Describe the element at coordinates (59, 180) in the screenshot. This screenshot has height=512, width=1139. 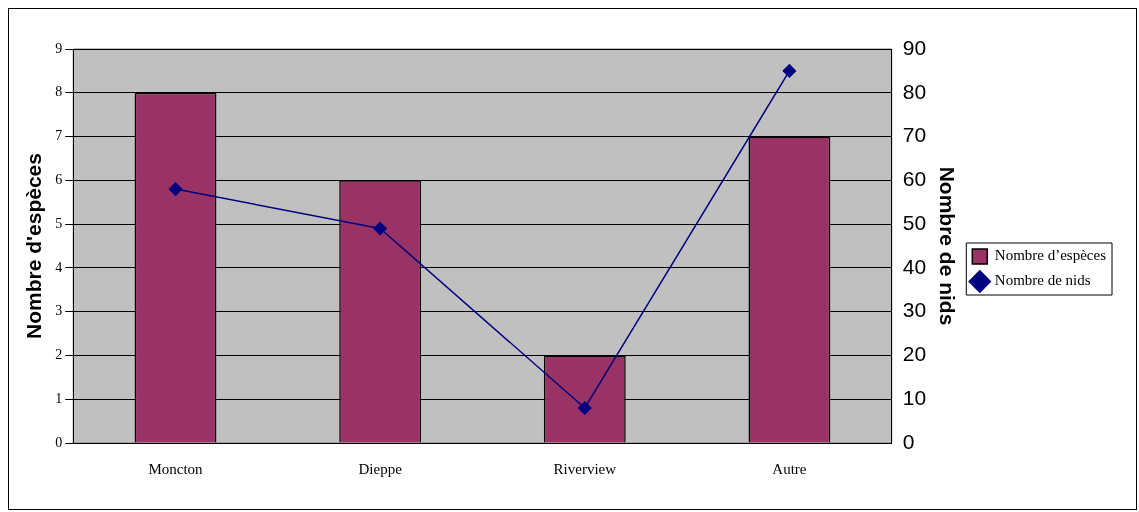
I see `y-tick-label: 6` at that location.